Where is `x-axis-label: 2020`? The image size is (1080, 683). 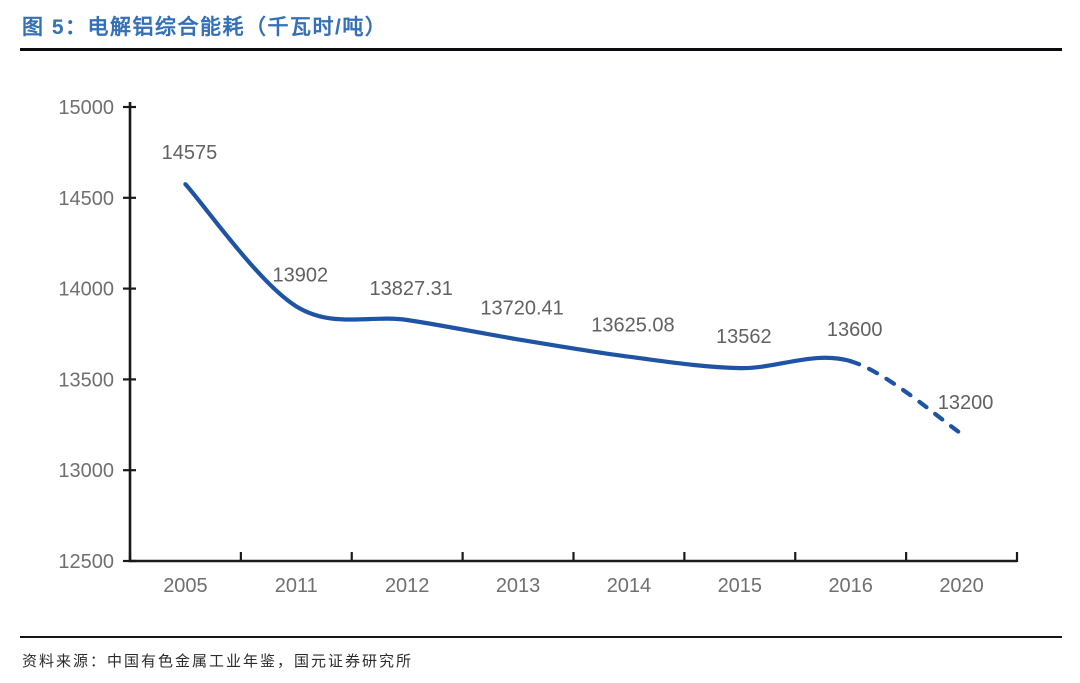 x-axis-label: 2020 is located at coordinates (961, 586).